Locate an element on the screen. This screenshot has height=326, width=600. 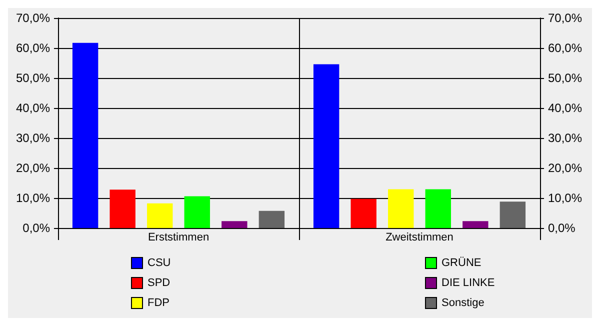
y-tick-label: 20,0% is located at coordinates (33, 168).